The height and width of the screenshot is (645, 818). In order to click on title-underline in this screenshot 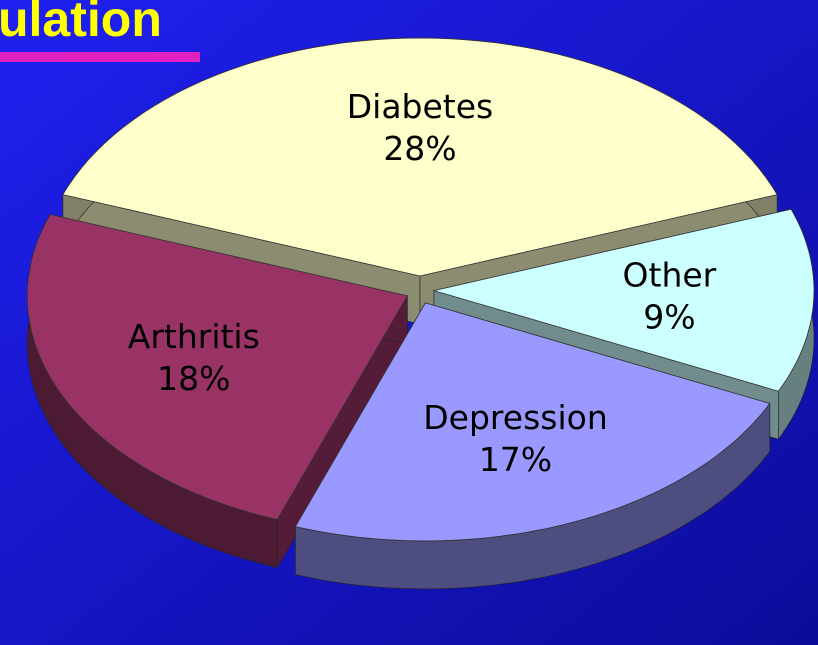, I will do `click(100, 57)`.